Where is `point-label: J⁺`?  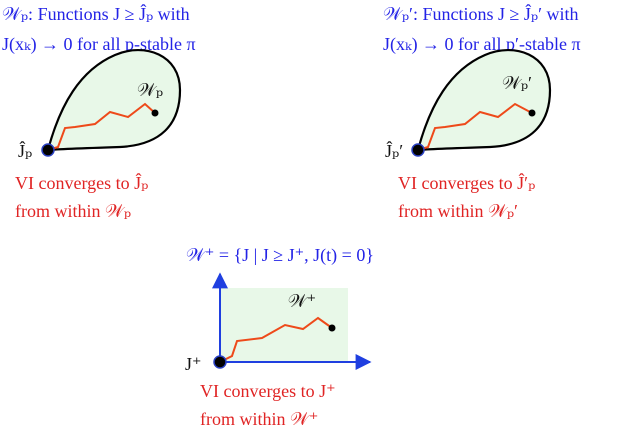 point-label: J⁺ is located at coordinates (193, 364).